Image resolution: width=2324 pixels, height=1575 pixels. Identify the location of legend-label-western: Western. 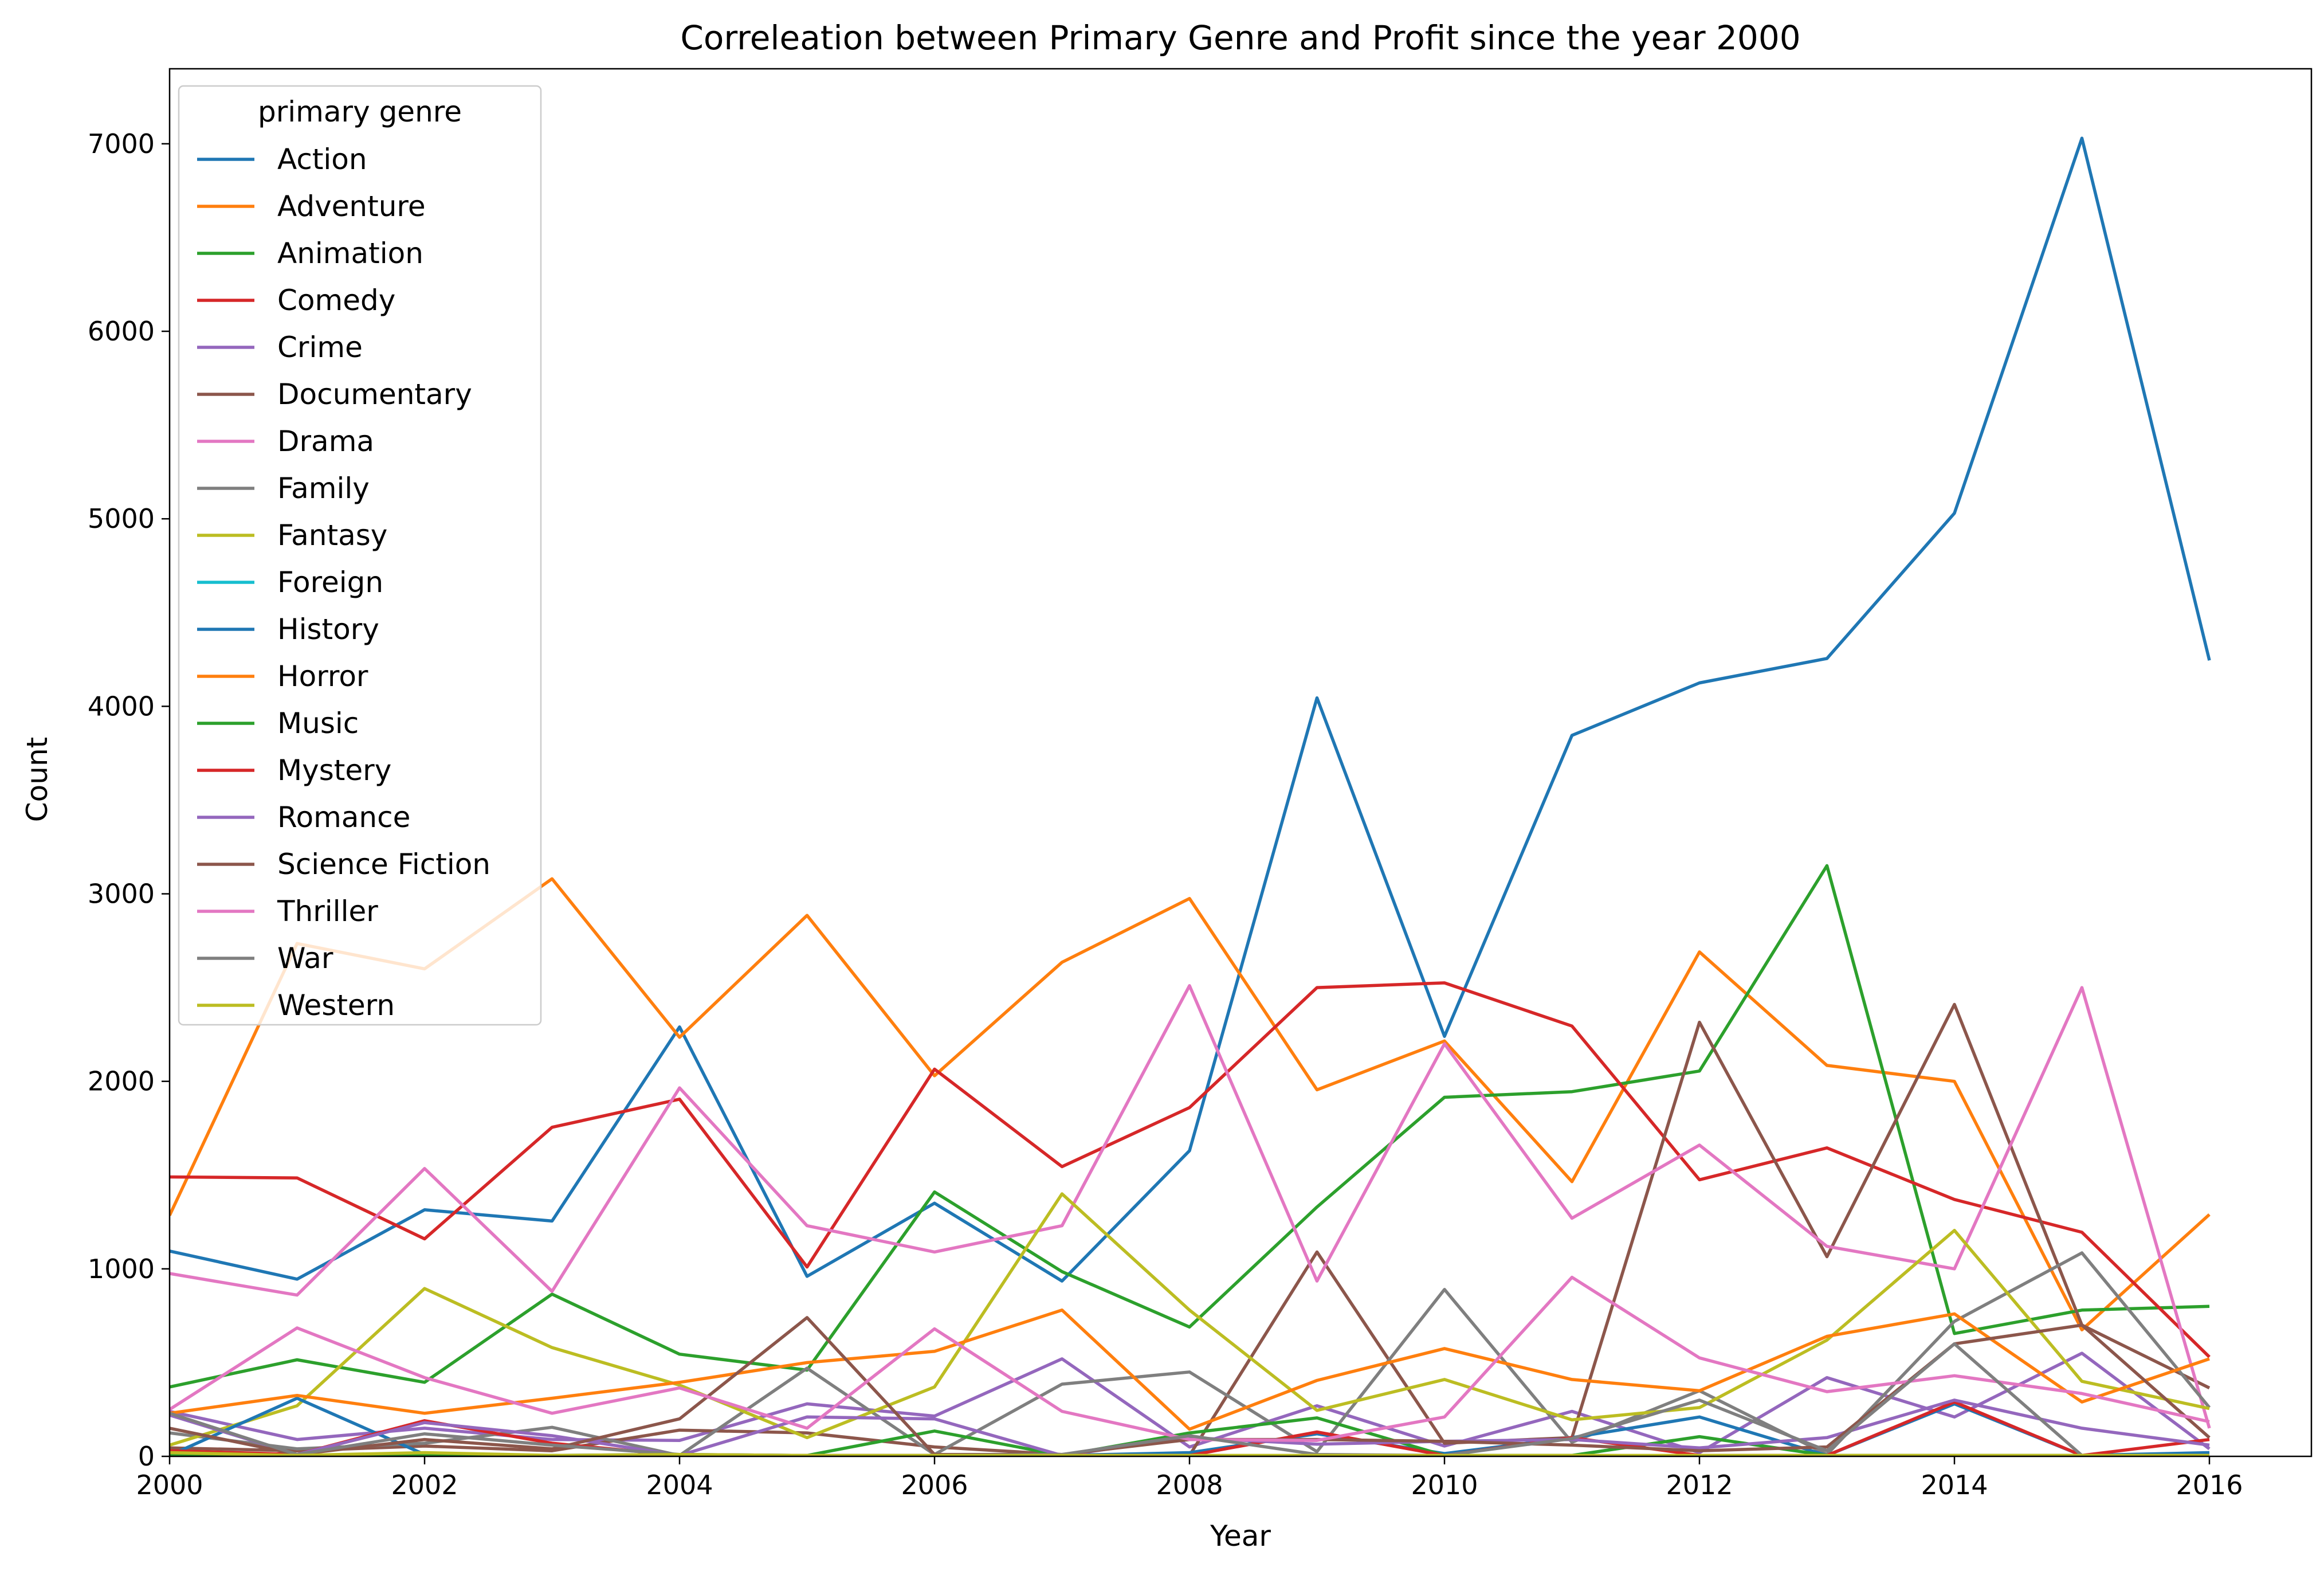
(336, 1005).